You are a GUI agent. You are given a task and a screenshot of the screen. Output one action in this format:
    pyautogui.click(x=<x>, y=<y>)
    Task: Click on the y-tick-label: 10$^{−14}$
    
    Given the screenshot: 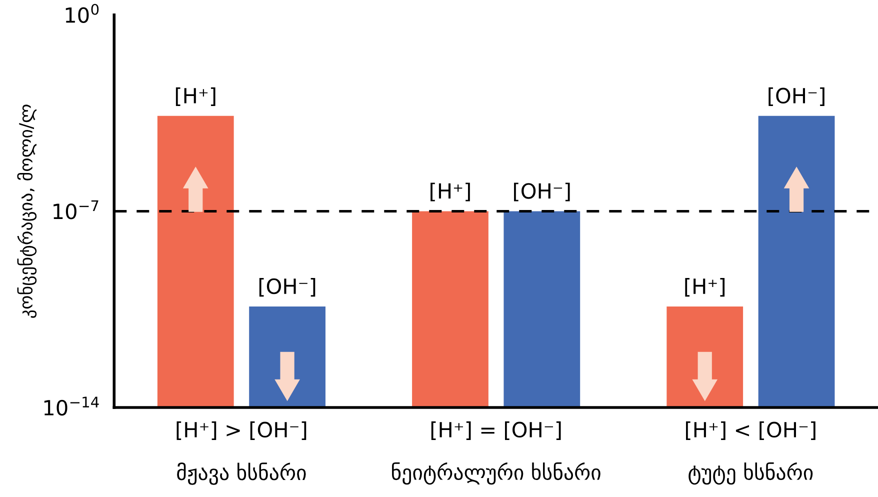 What is the action you would take?
    pyautogui.click(x=71, y=406)
    